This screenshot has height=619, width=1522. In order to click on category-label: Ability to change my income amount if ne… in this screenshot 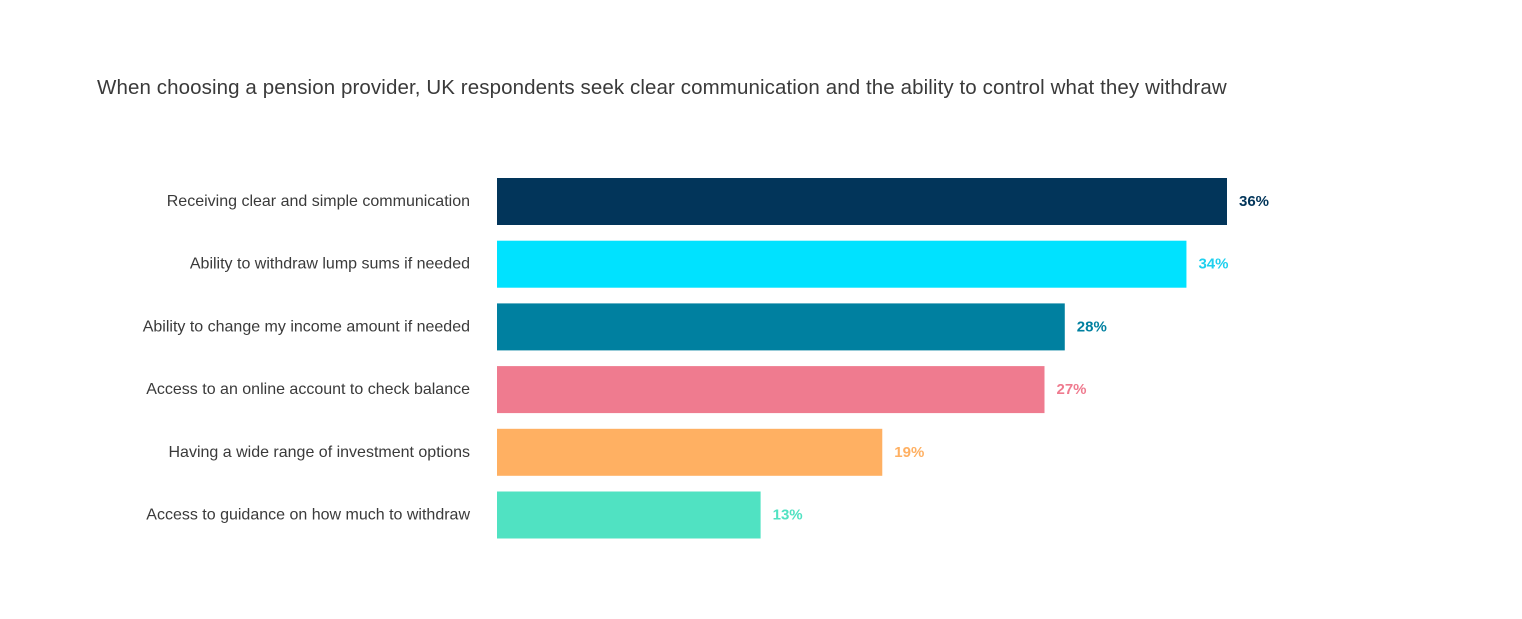, I will do `click(306, 326)`.